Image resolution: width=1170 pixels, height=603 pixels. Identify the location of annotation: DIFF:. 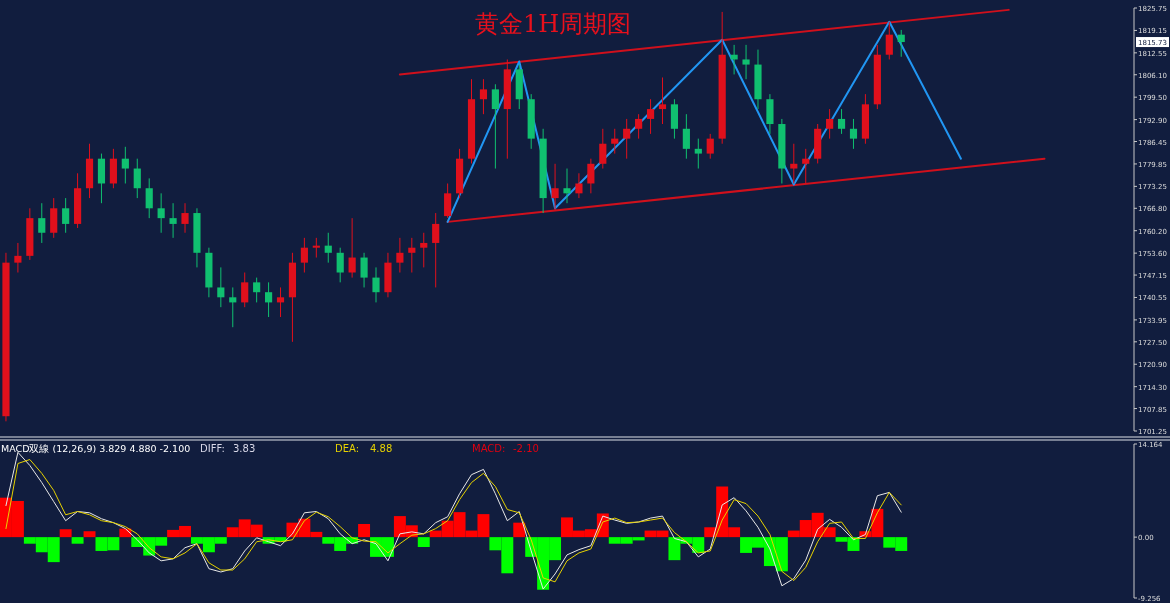
(212, 448).